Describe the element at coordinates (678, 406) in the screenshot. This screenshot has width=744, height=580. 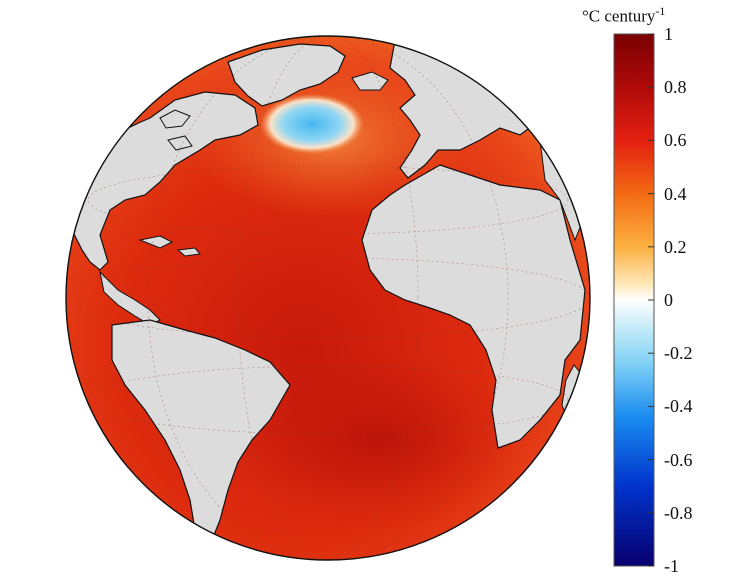
I see `colorbar-tick-label: -0.4` at that location.